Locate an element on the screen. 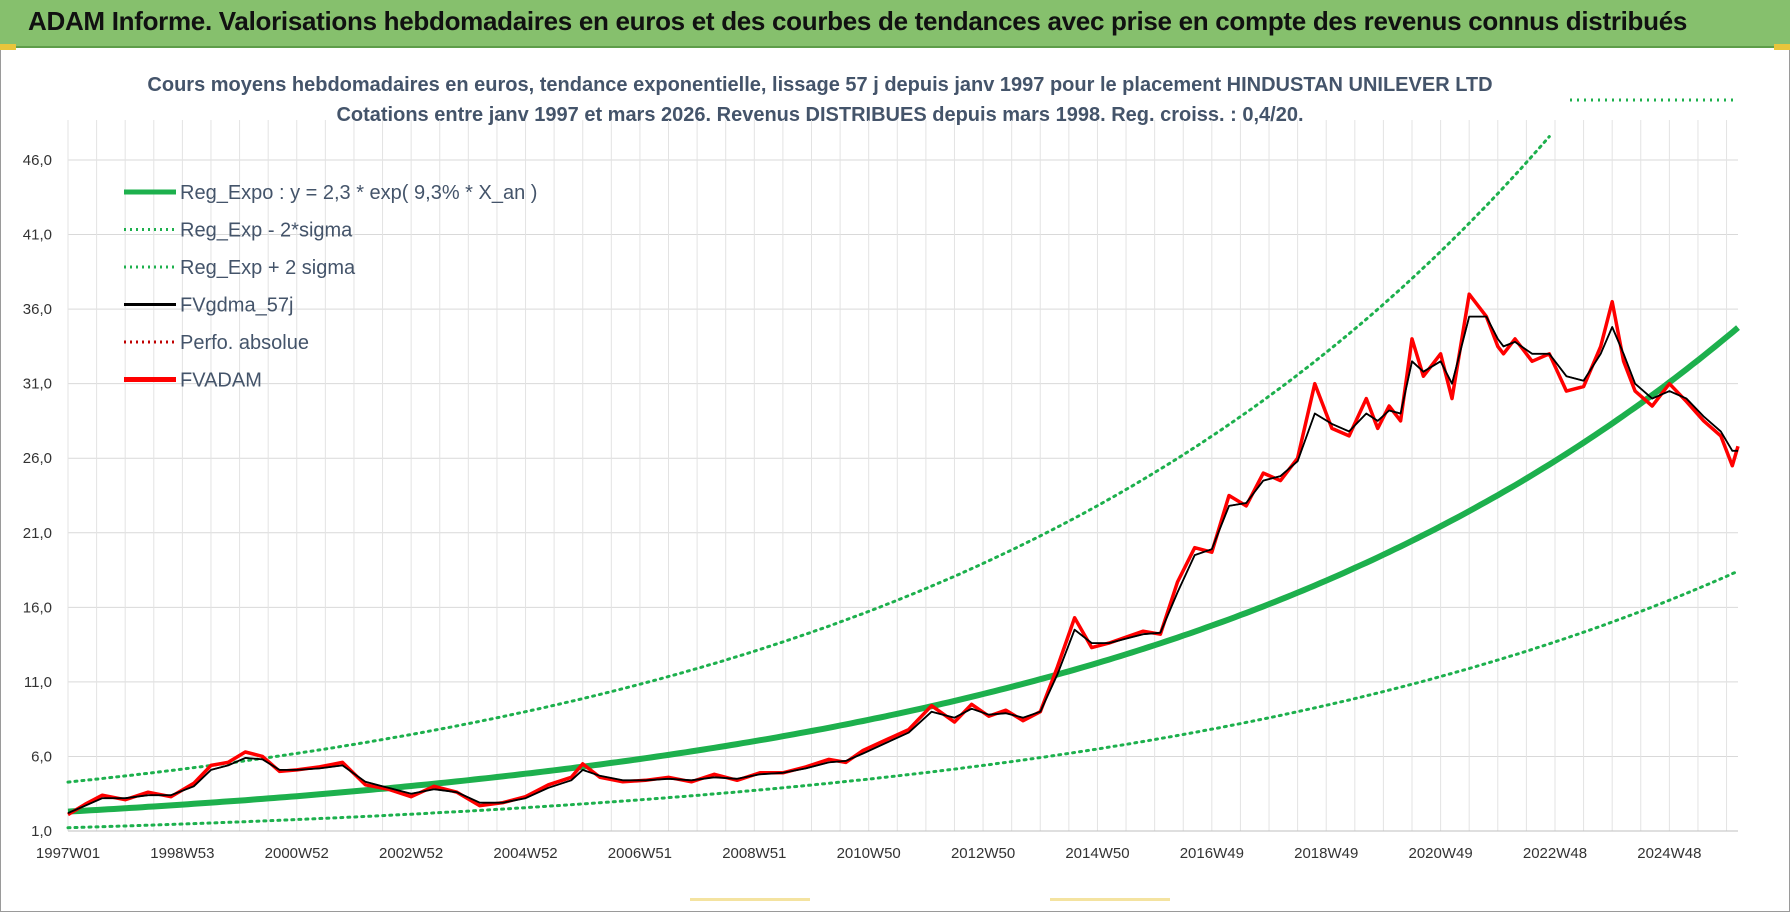 The width and height of the screenshot is (1790, 912). y-tick-label: 41,0 is located at coordinates (37, 235).